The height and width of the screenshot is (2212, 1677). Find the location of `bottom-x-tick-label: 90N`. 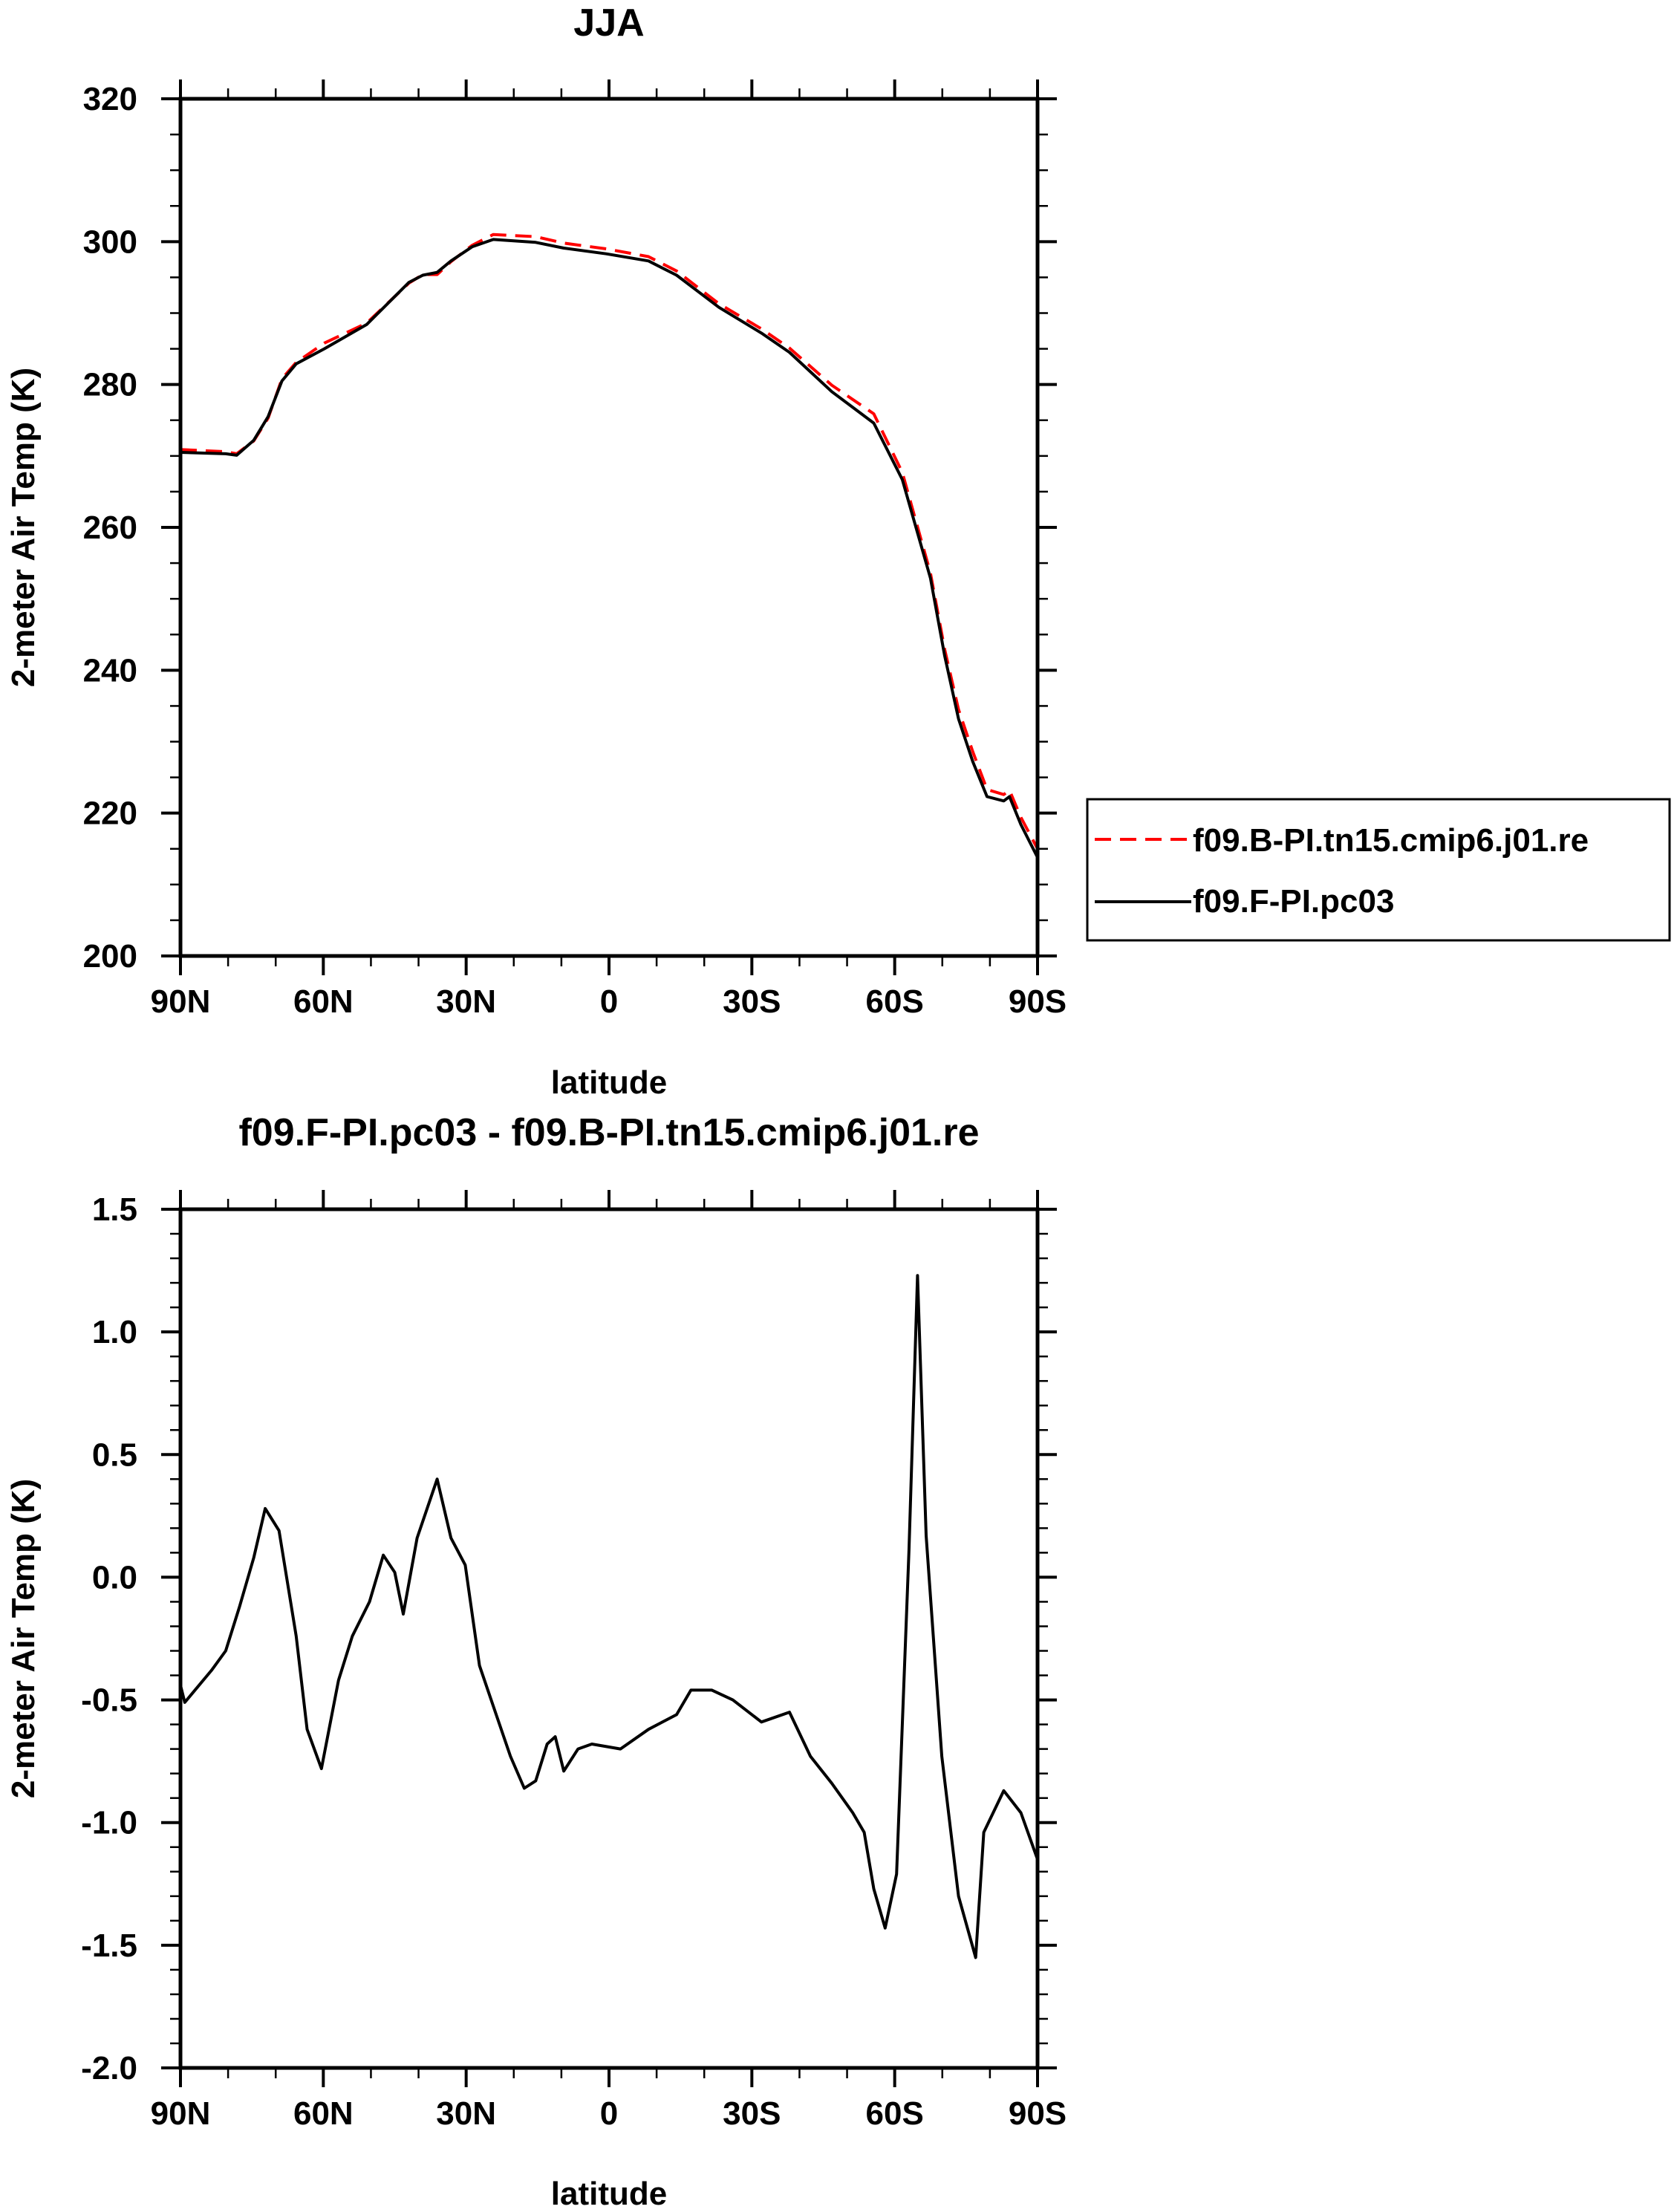

bottom-x-tick-label: 90N is located at coordinates (181, 2113).